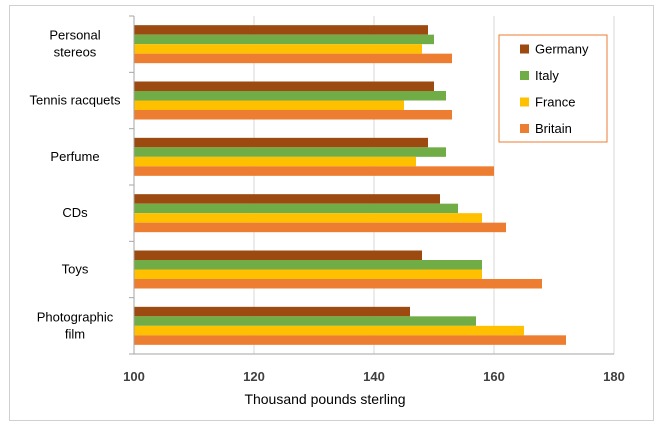  I want to click on x-tick-label: 180, so click(614, 376).